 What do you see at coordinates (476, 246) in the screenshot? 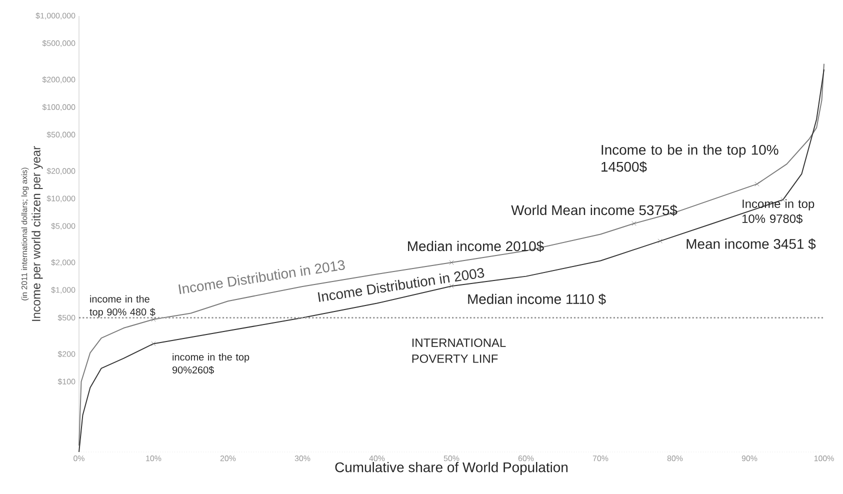
I see `annotation: Median income 2010$` at bounding box center [476, 246].